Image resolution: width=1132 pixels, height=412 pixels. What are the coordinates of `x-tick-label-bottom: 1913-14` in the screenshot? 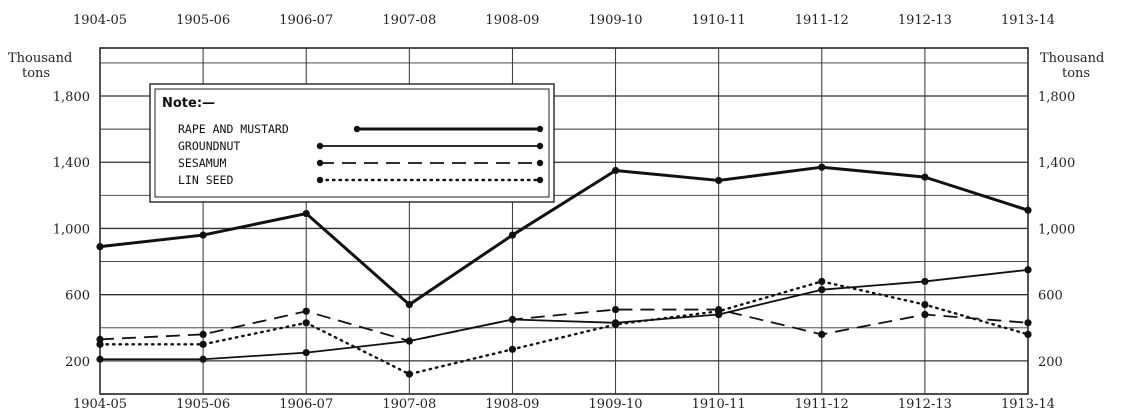 It's located at (1028, 404).